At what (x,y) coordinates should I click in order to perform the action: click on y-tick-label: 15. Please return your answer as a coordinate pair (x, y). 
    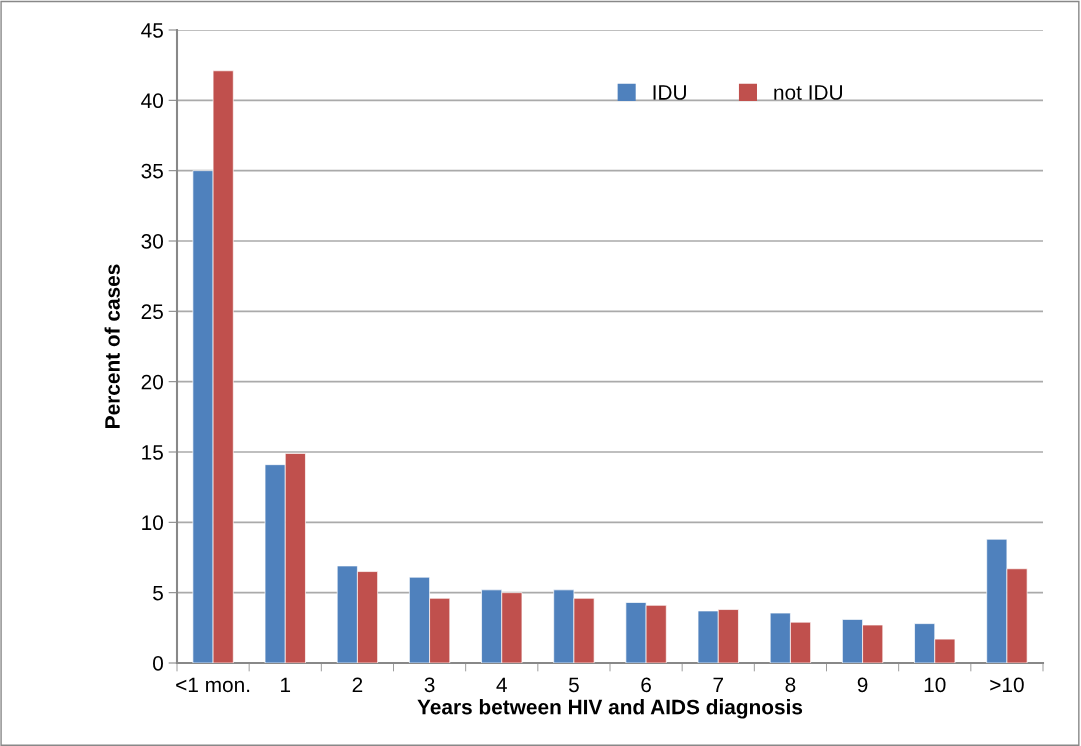
    Looking at the image, I should click on (152, 452).